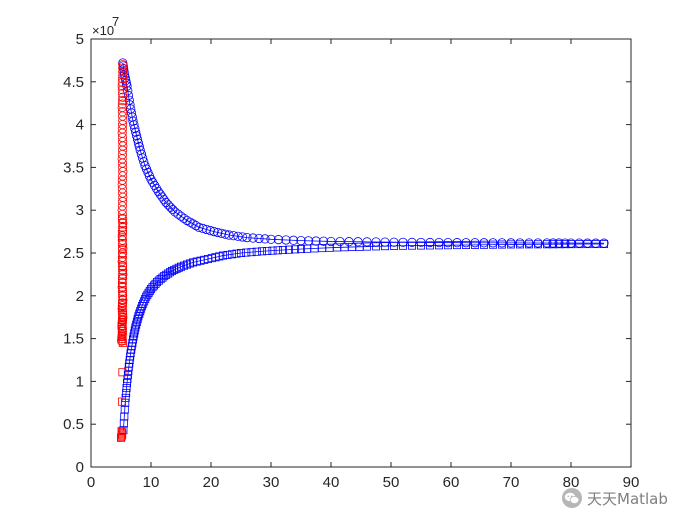  I want to click on y-tick-label: 1, so click(80, 381).